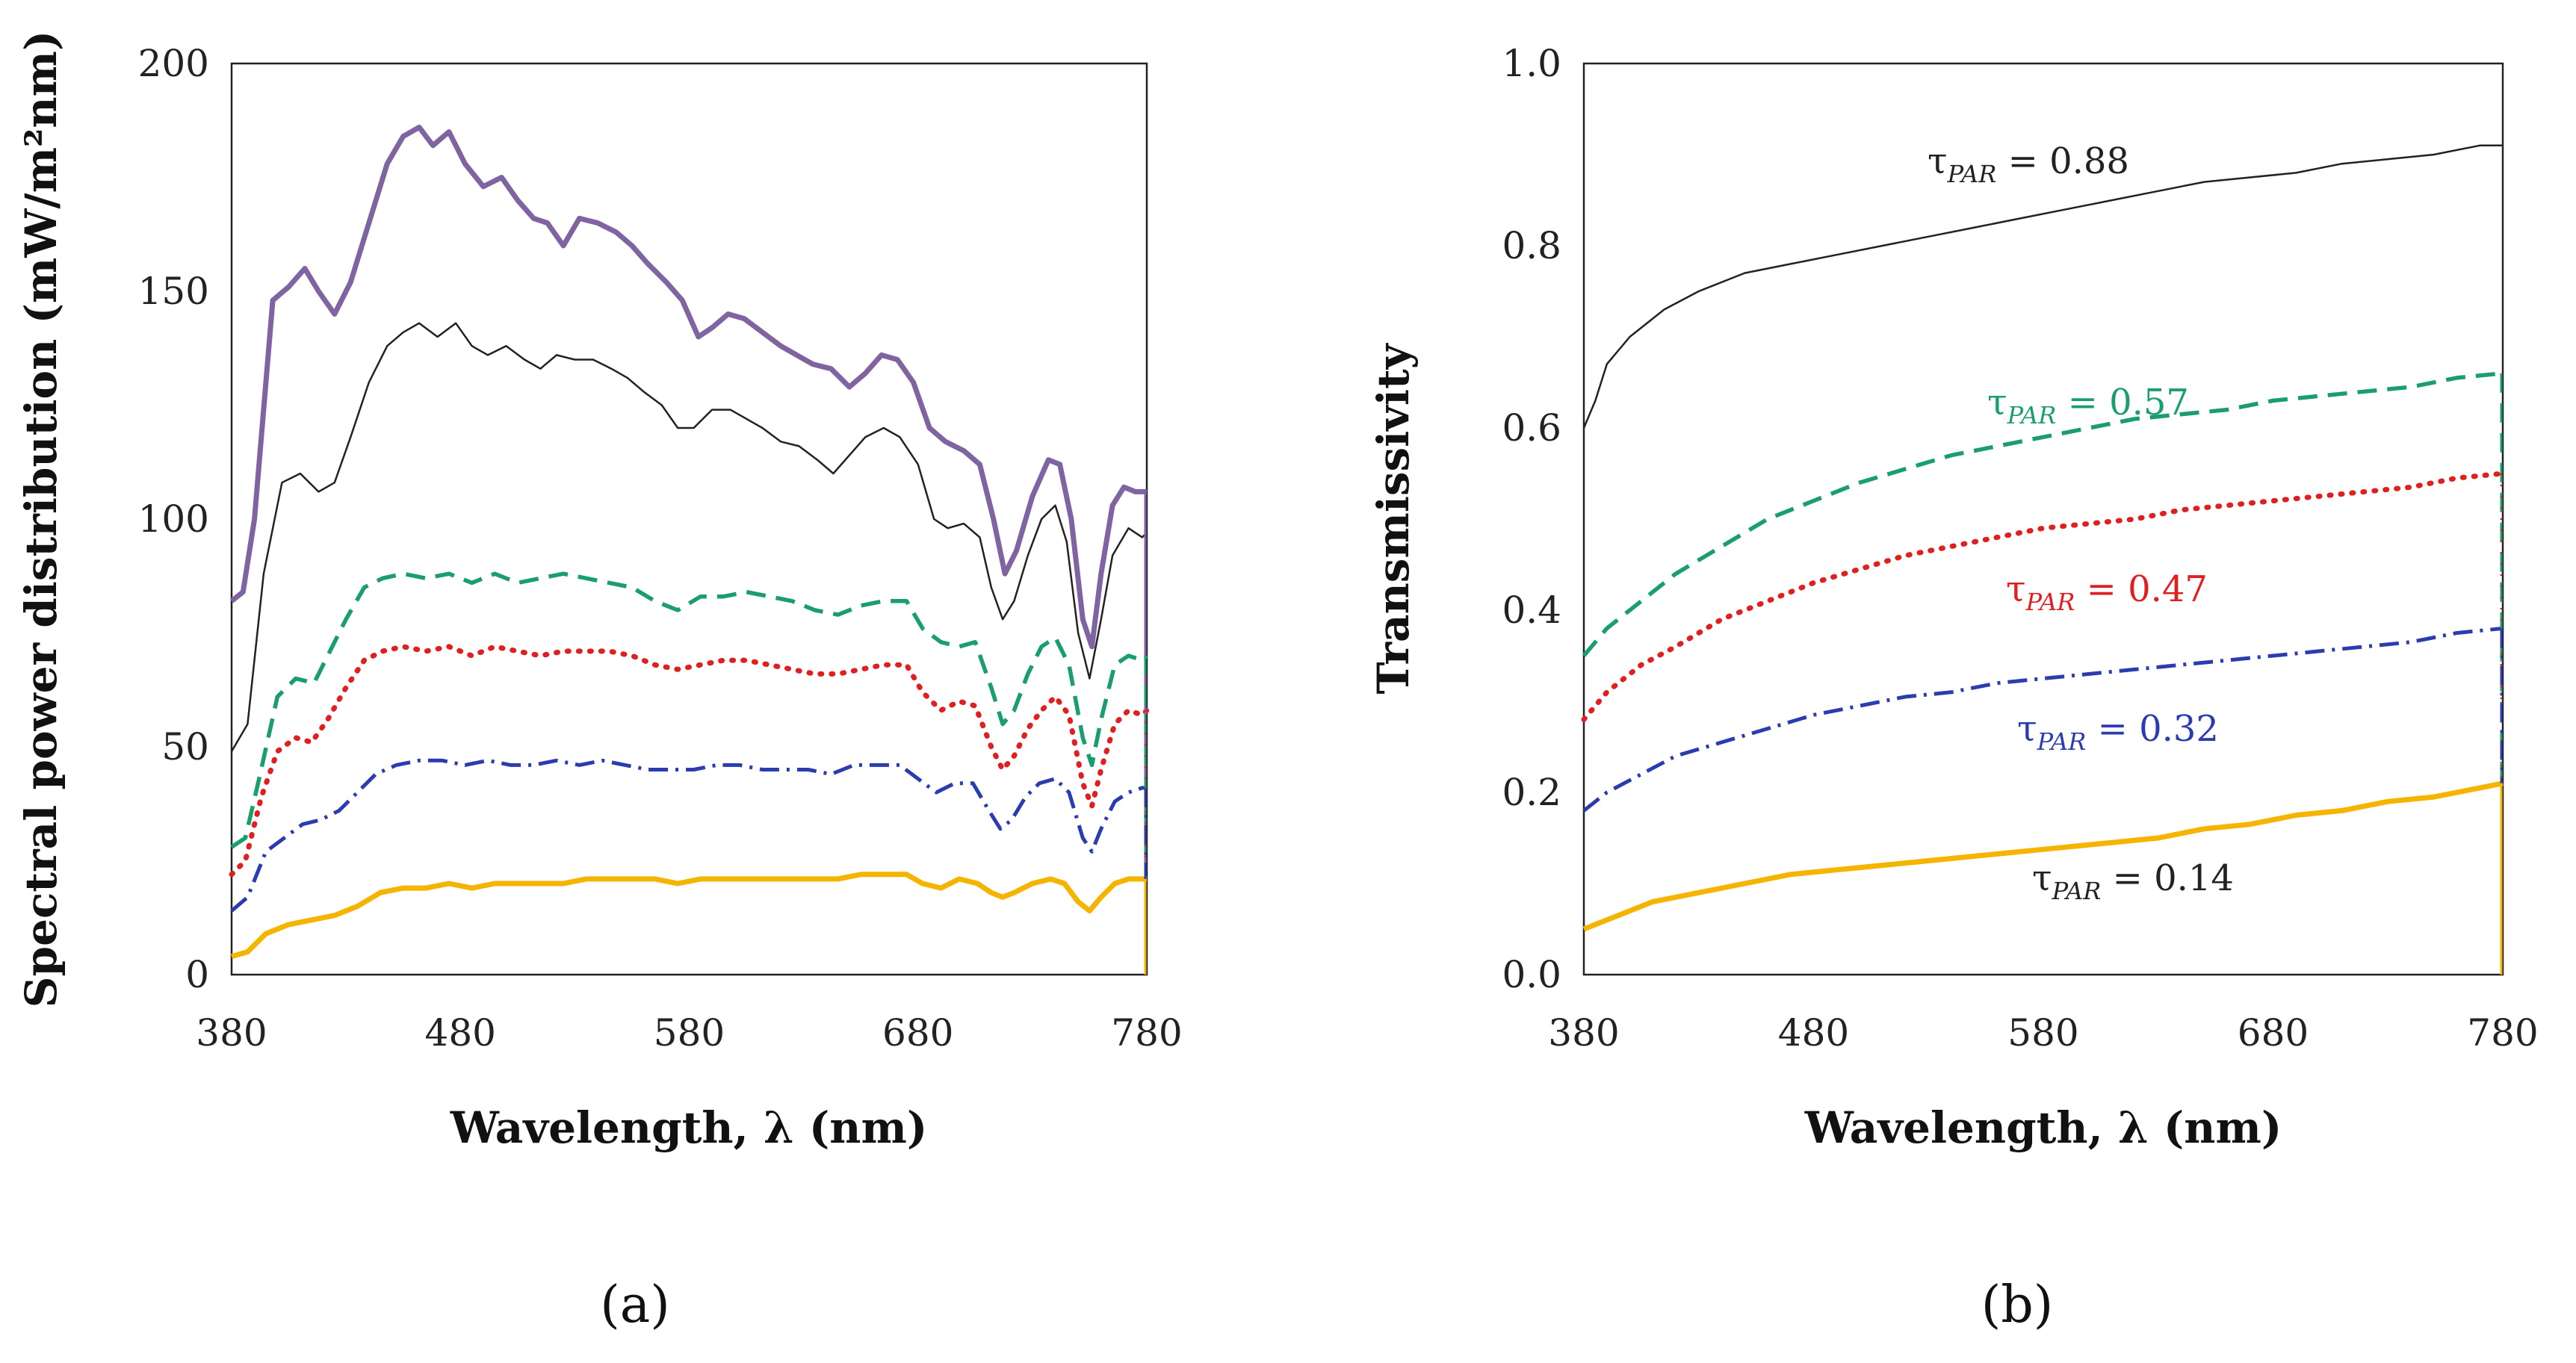  I want to click on x-tick-labels-b: 380 480 580 680 780, so click(2043, 1033).